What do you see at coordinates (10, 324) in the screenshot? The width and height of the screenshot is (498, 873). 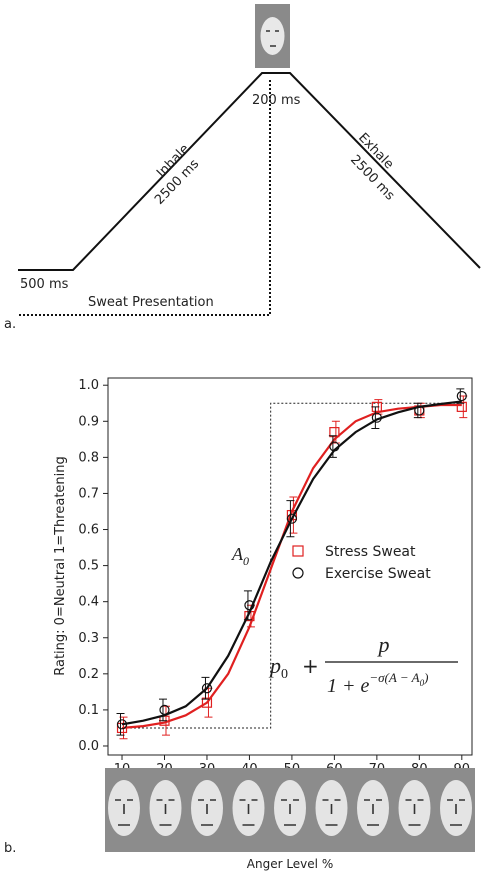 I see `panel-label: a.` at bounding box center [10, 324].